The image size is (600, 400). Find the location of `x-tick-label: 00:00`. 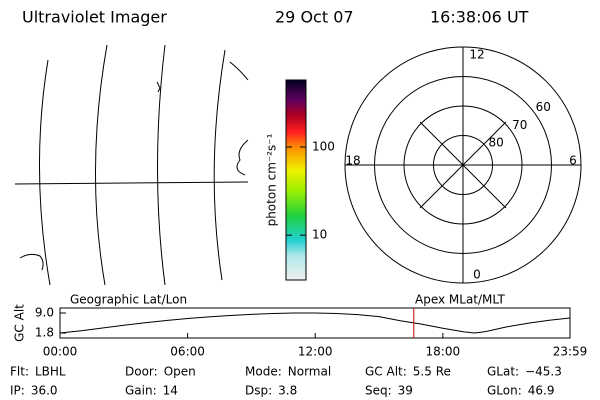

x-tick-label: 00:00 is located at coordinates (60, 352).